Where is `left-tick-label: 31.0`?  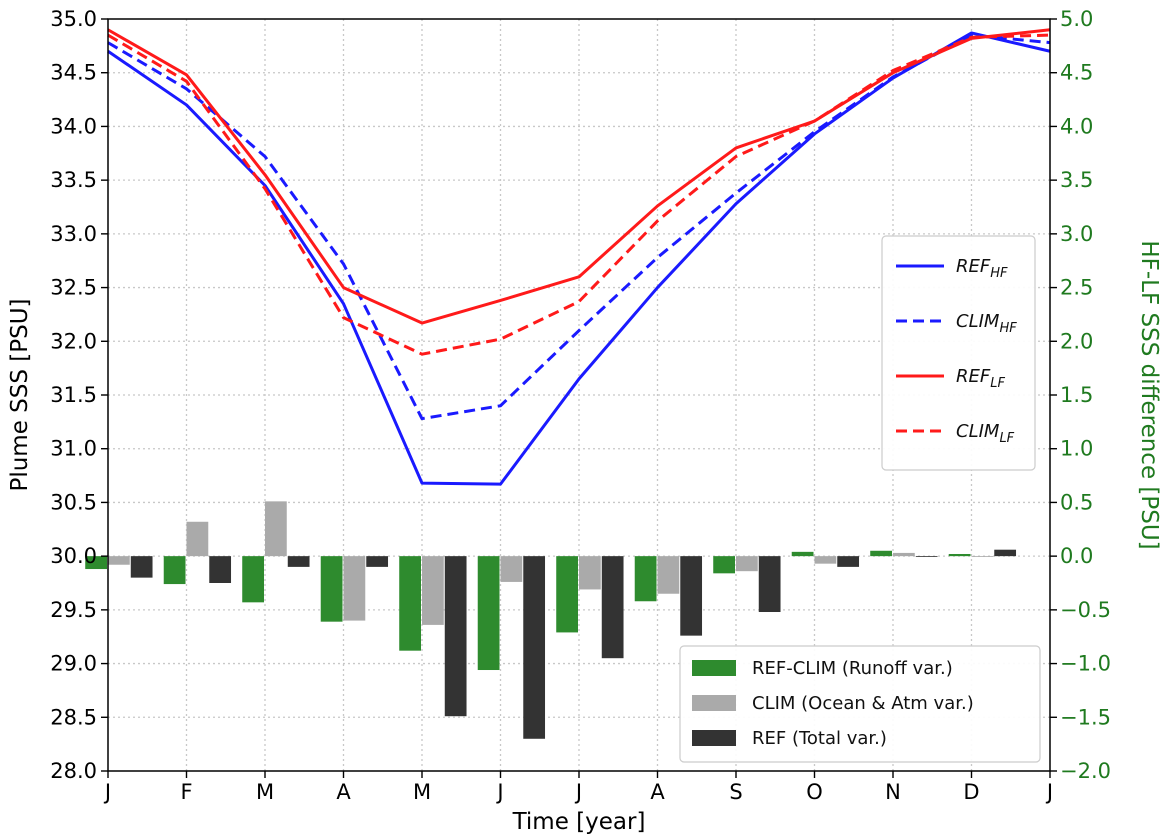 left-tick-label: 31.0 is located at coordinates (73, 449).